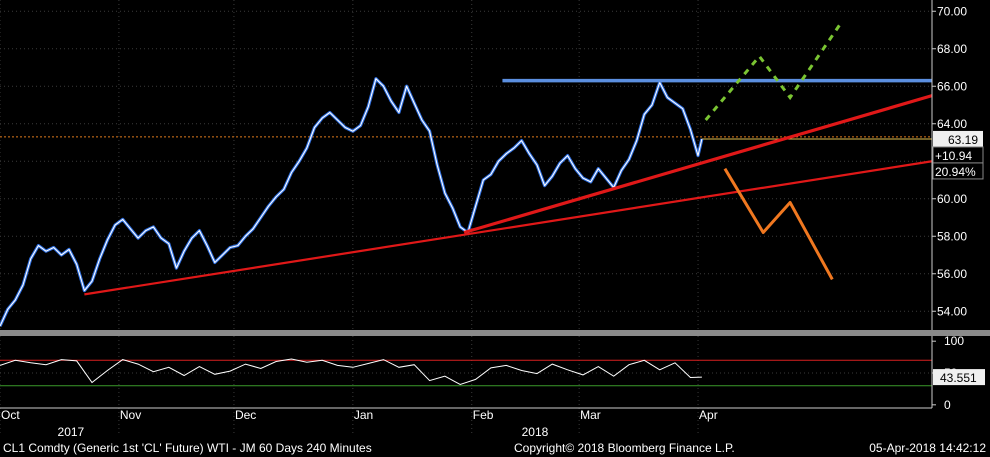 The width and height of the screenshot is (990, 457). Describe the element at coordinates (947, 405) in the screenshot. I see `rsi-tick-label: 0` at that location.